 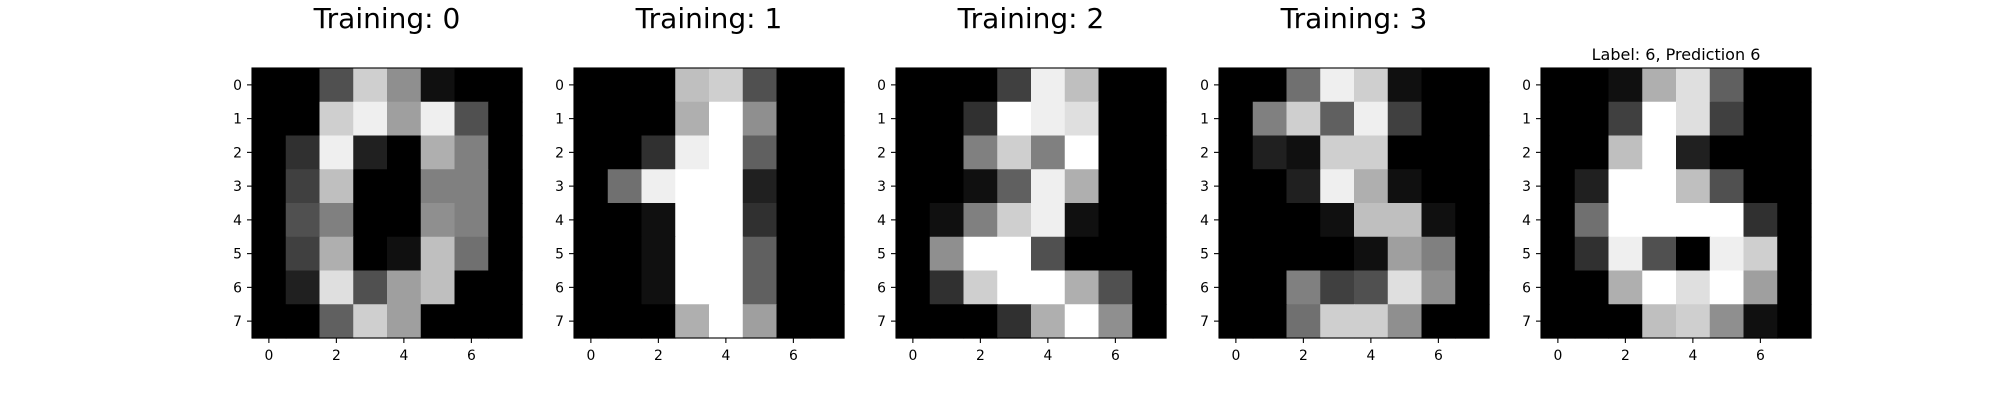 I want to click on y-tick-label: 6, so click(x=1204, y=288).